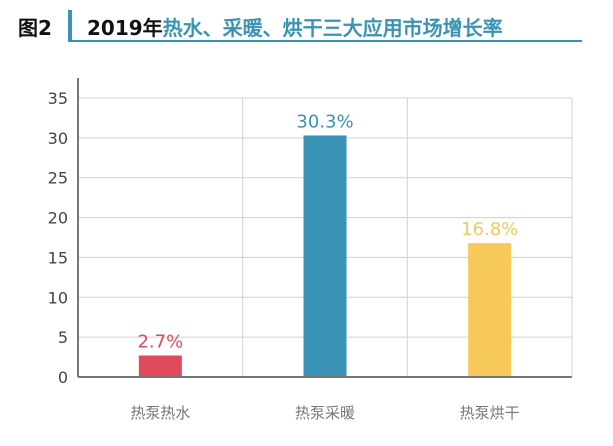 This screenshot has height=446, width=613. What do you see at coordinates (58, 138) in the screenshot?
I see `y-tick-label: 30` at bounding box center [58, 138].